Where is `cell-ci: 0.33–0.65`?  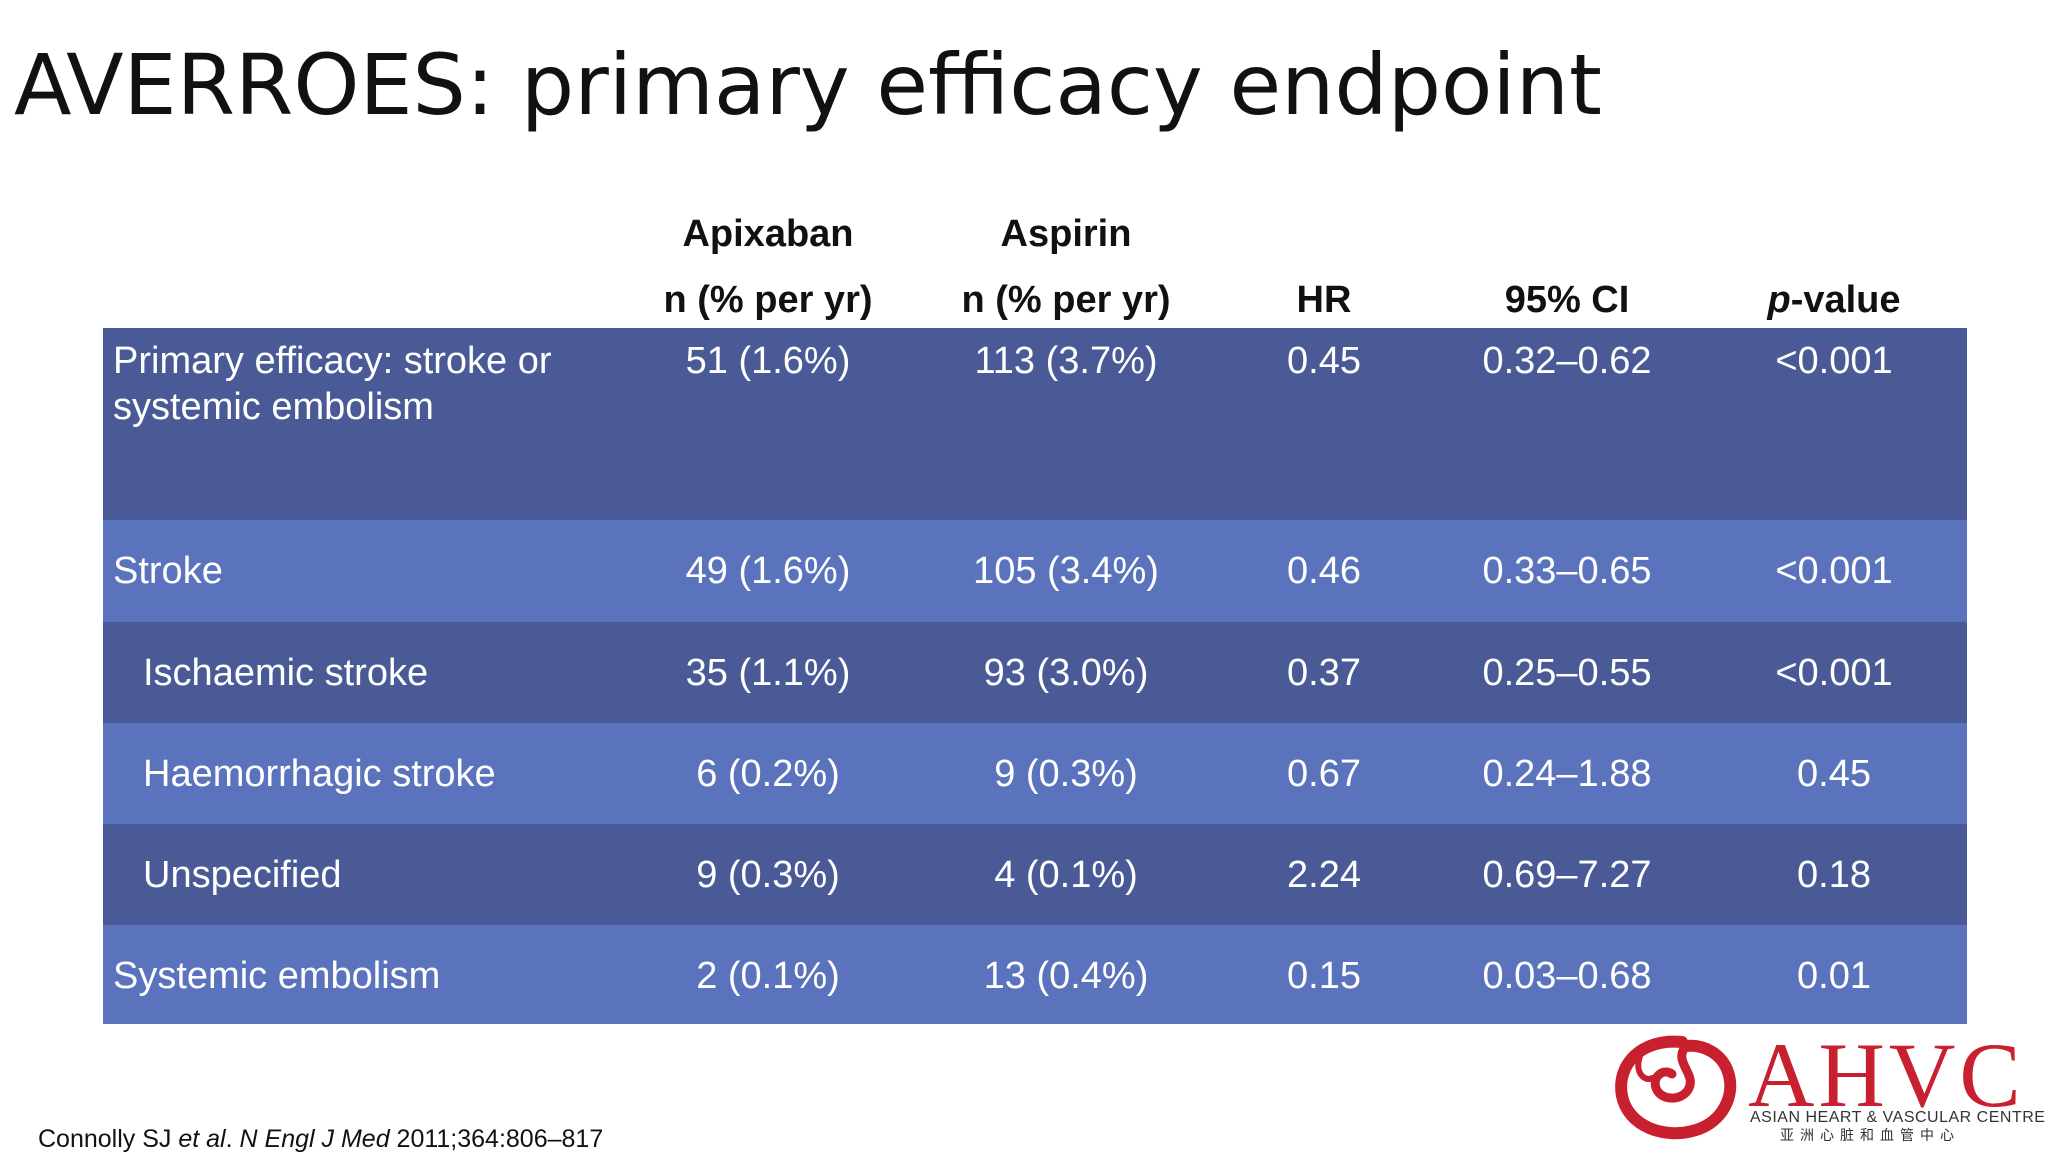 cell-ci: 0.33–0.65 is located at coordinates (1567, 571).